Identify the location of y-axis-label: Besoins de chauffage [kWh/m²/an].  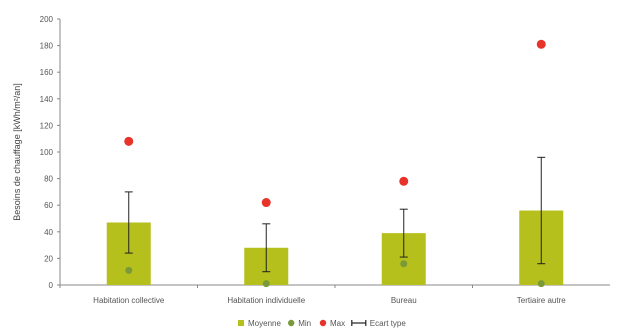
(17, 151).